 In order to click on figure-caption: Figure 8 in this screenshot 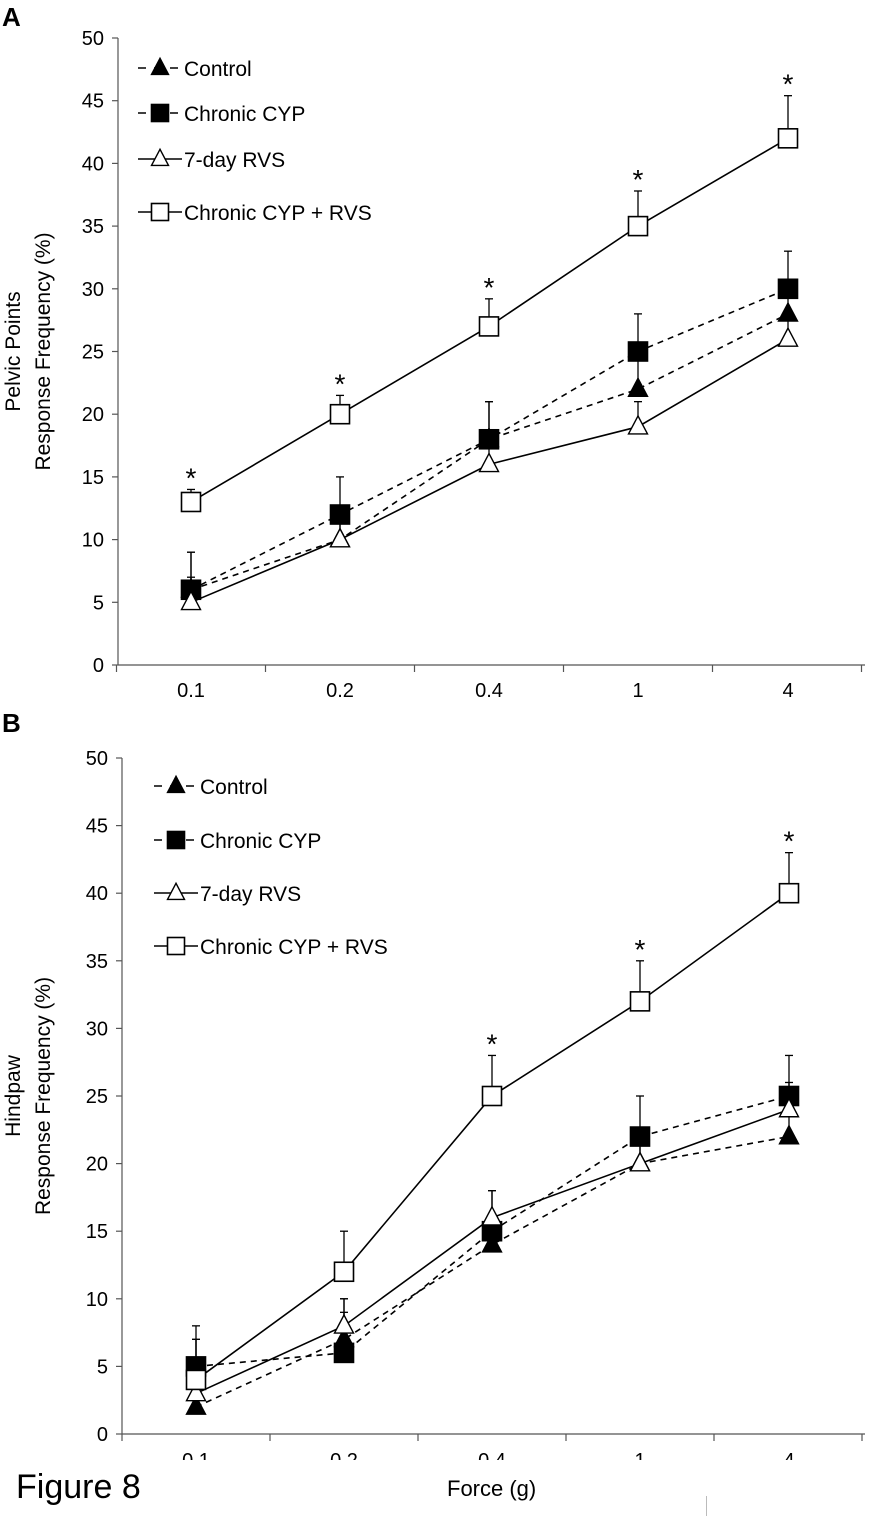, I will do `click(78, 1487)`.